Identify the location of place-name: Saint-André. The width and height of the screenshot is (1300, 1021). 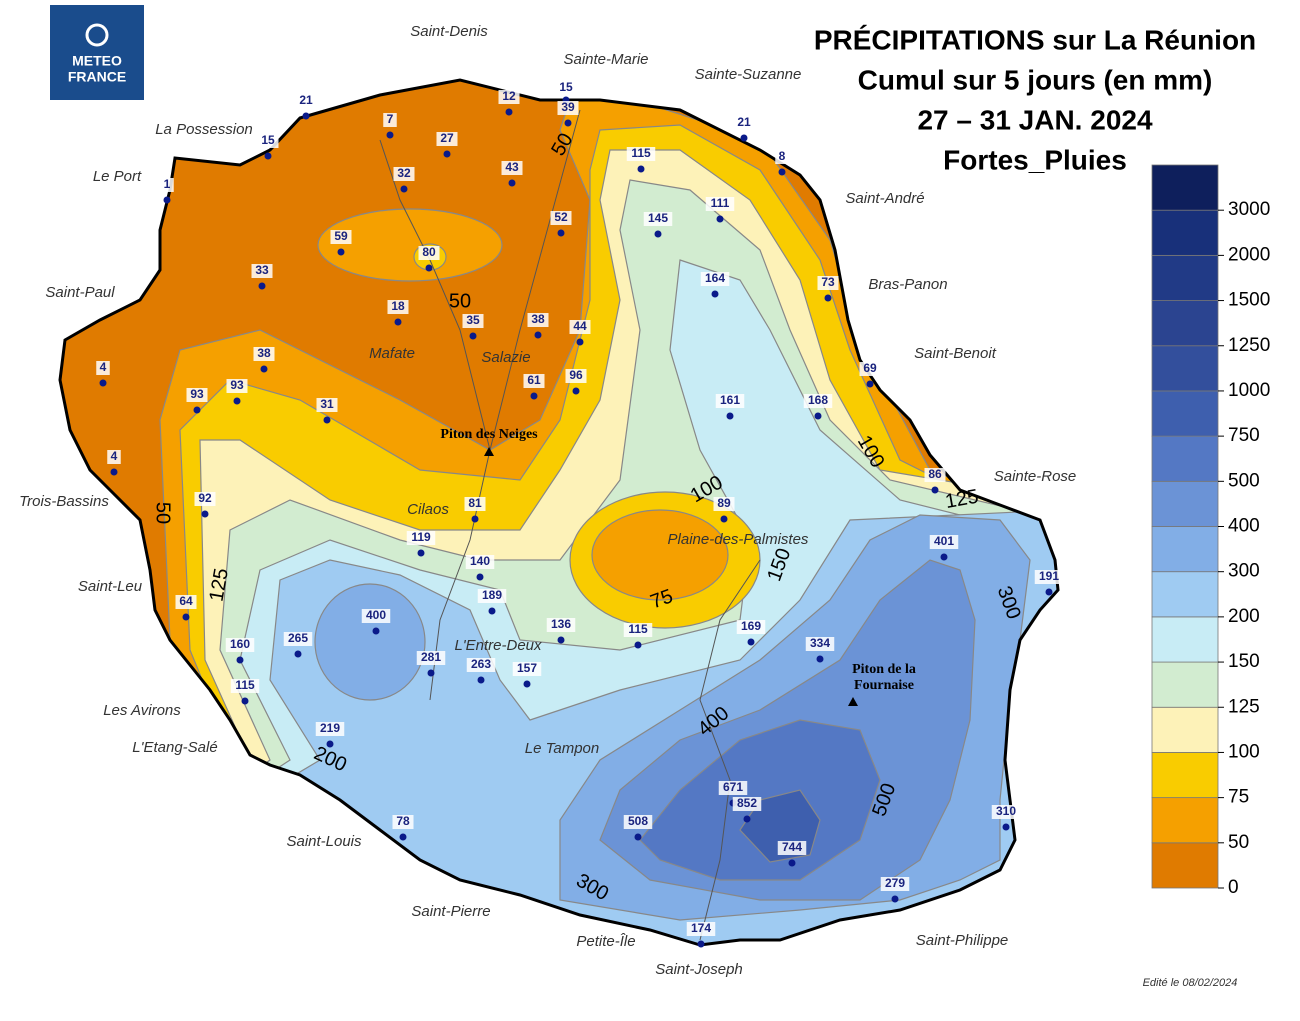
(884, 198).